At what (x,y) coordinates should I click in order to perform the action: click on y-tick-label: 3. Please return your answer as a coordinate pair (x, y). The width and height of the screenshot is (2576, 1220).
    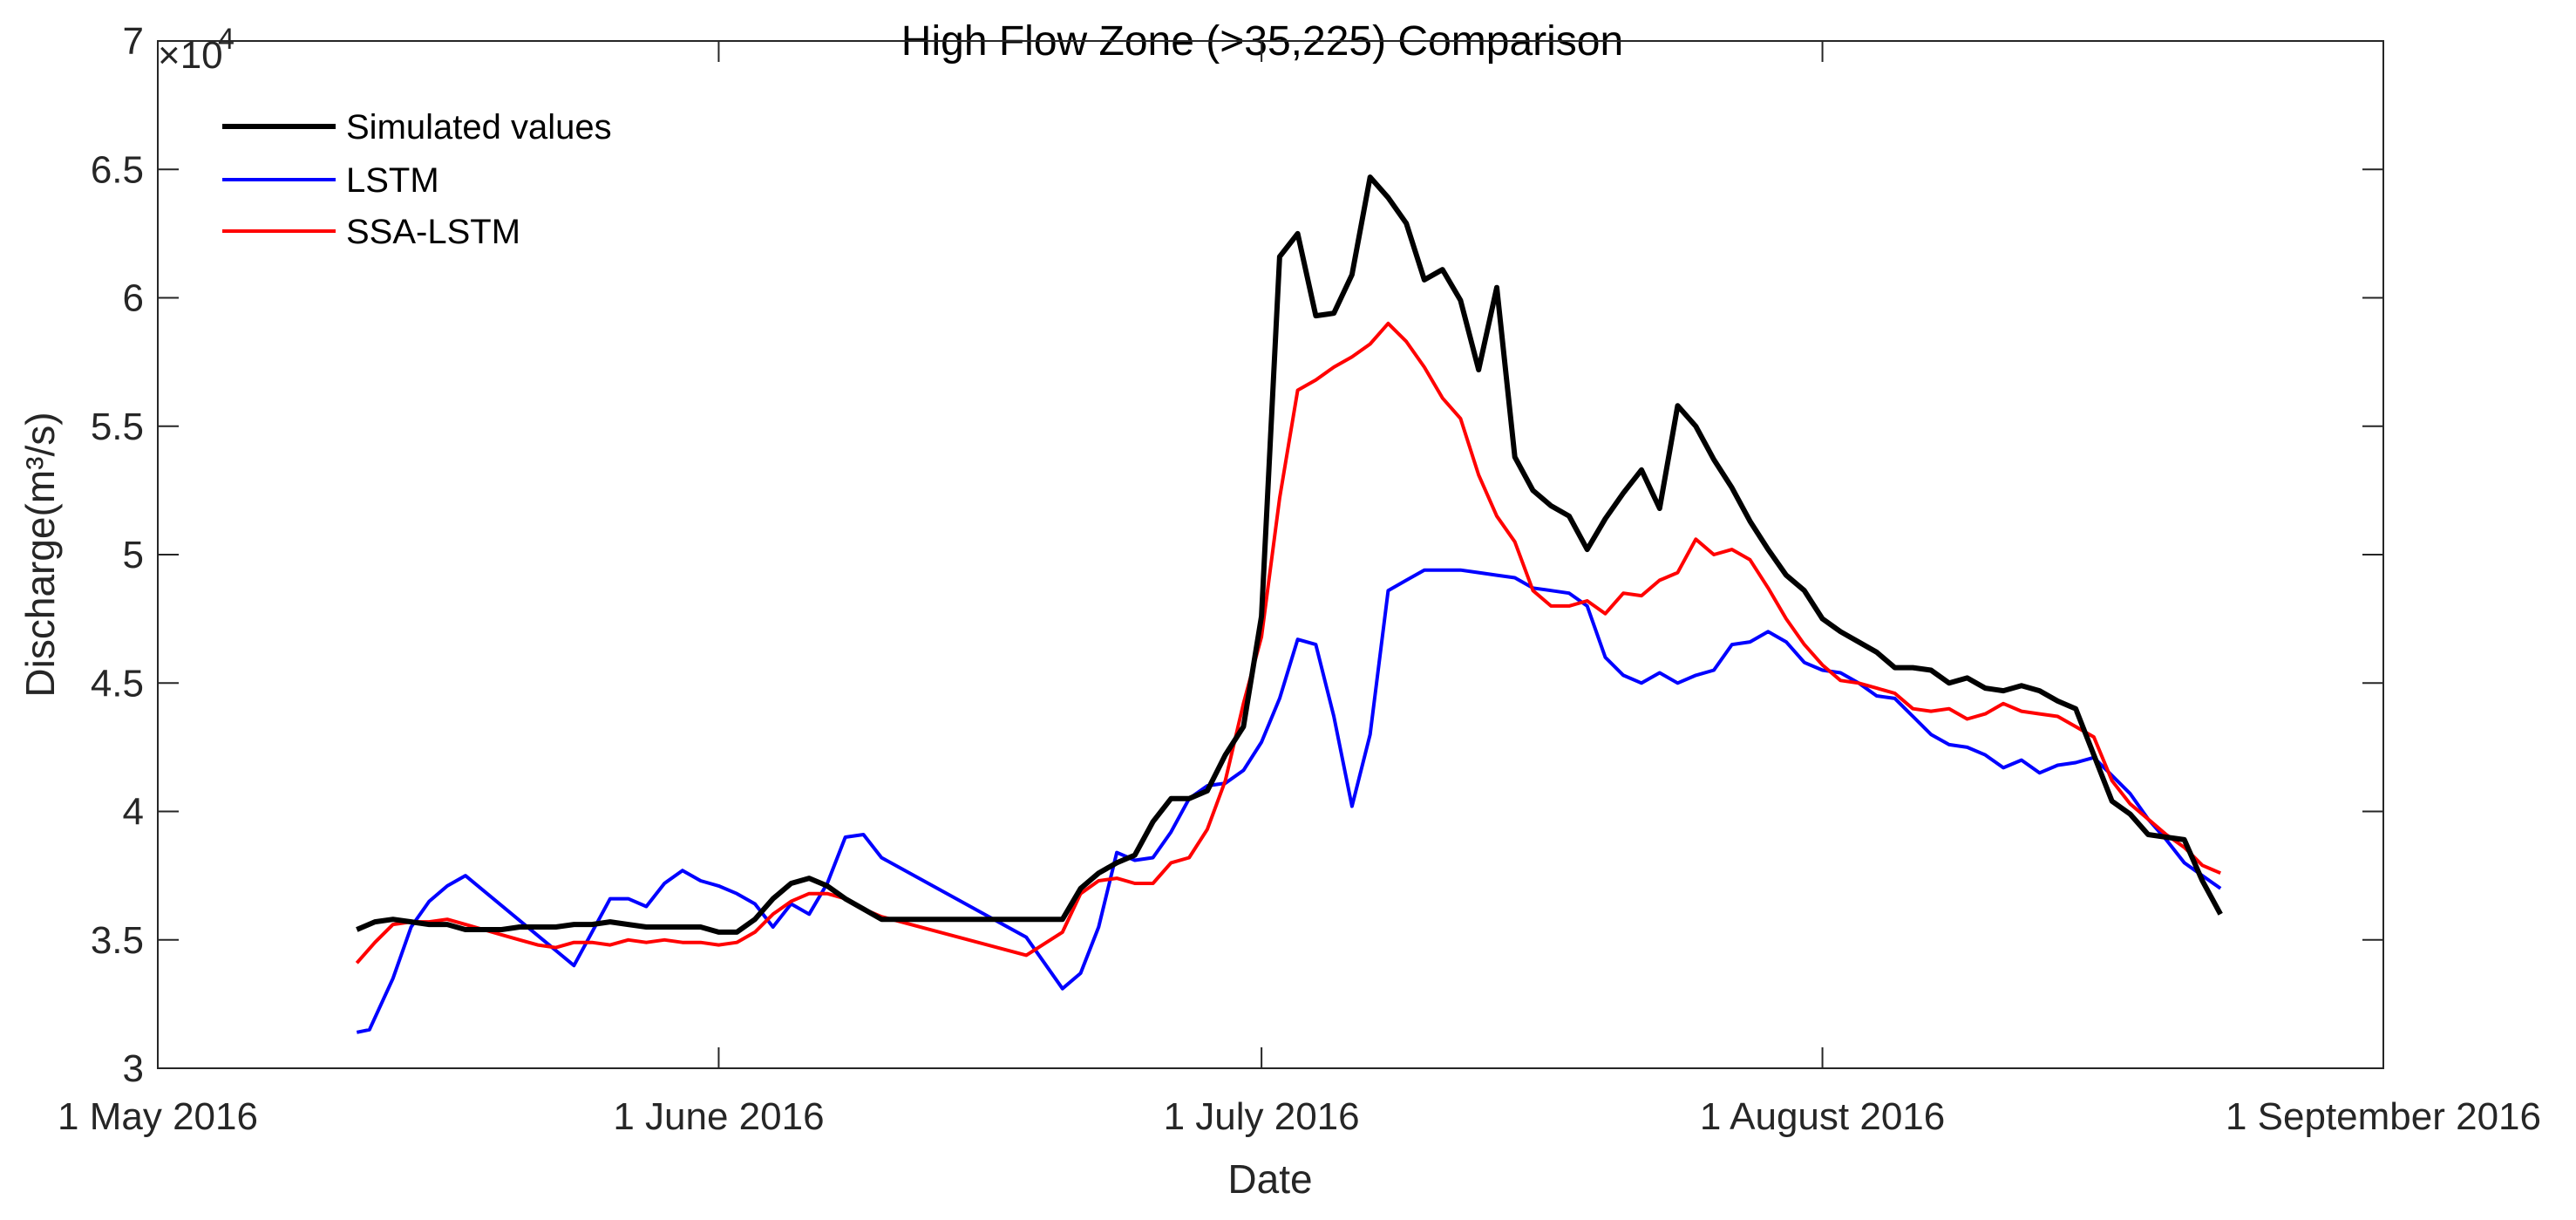
    Looking at the image, I should click on (133, 1068).